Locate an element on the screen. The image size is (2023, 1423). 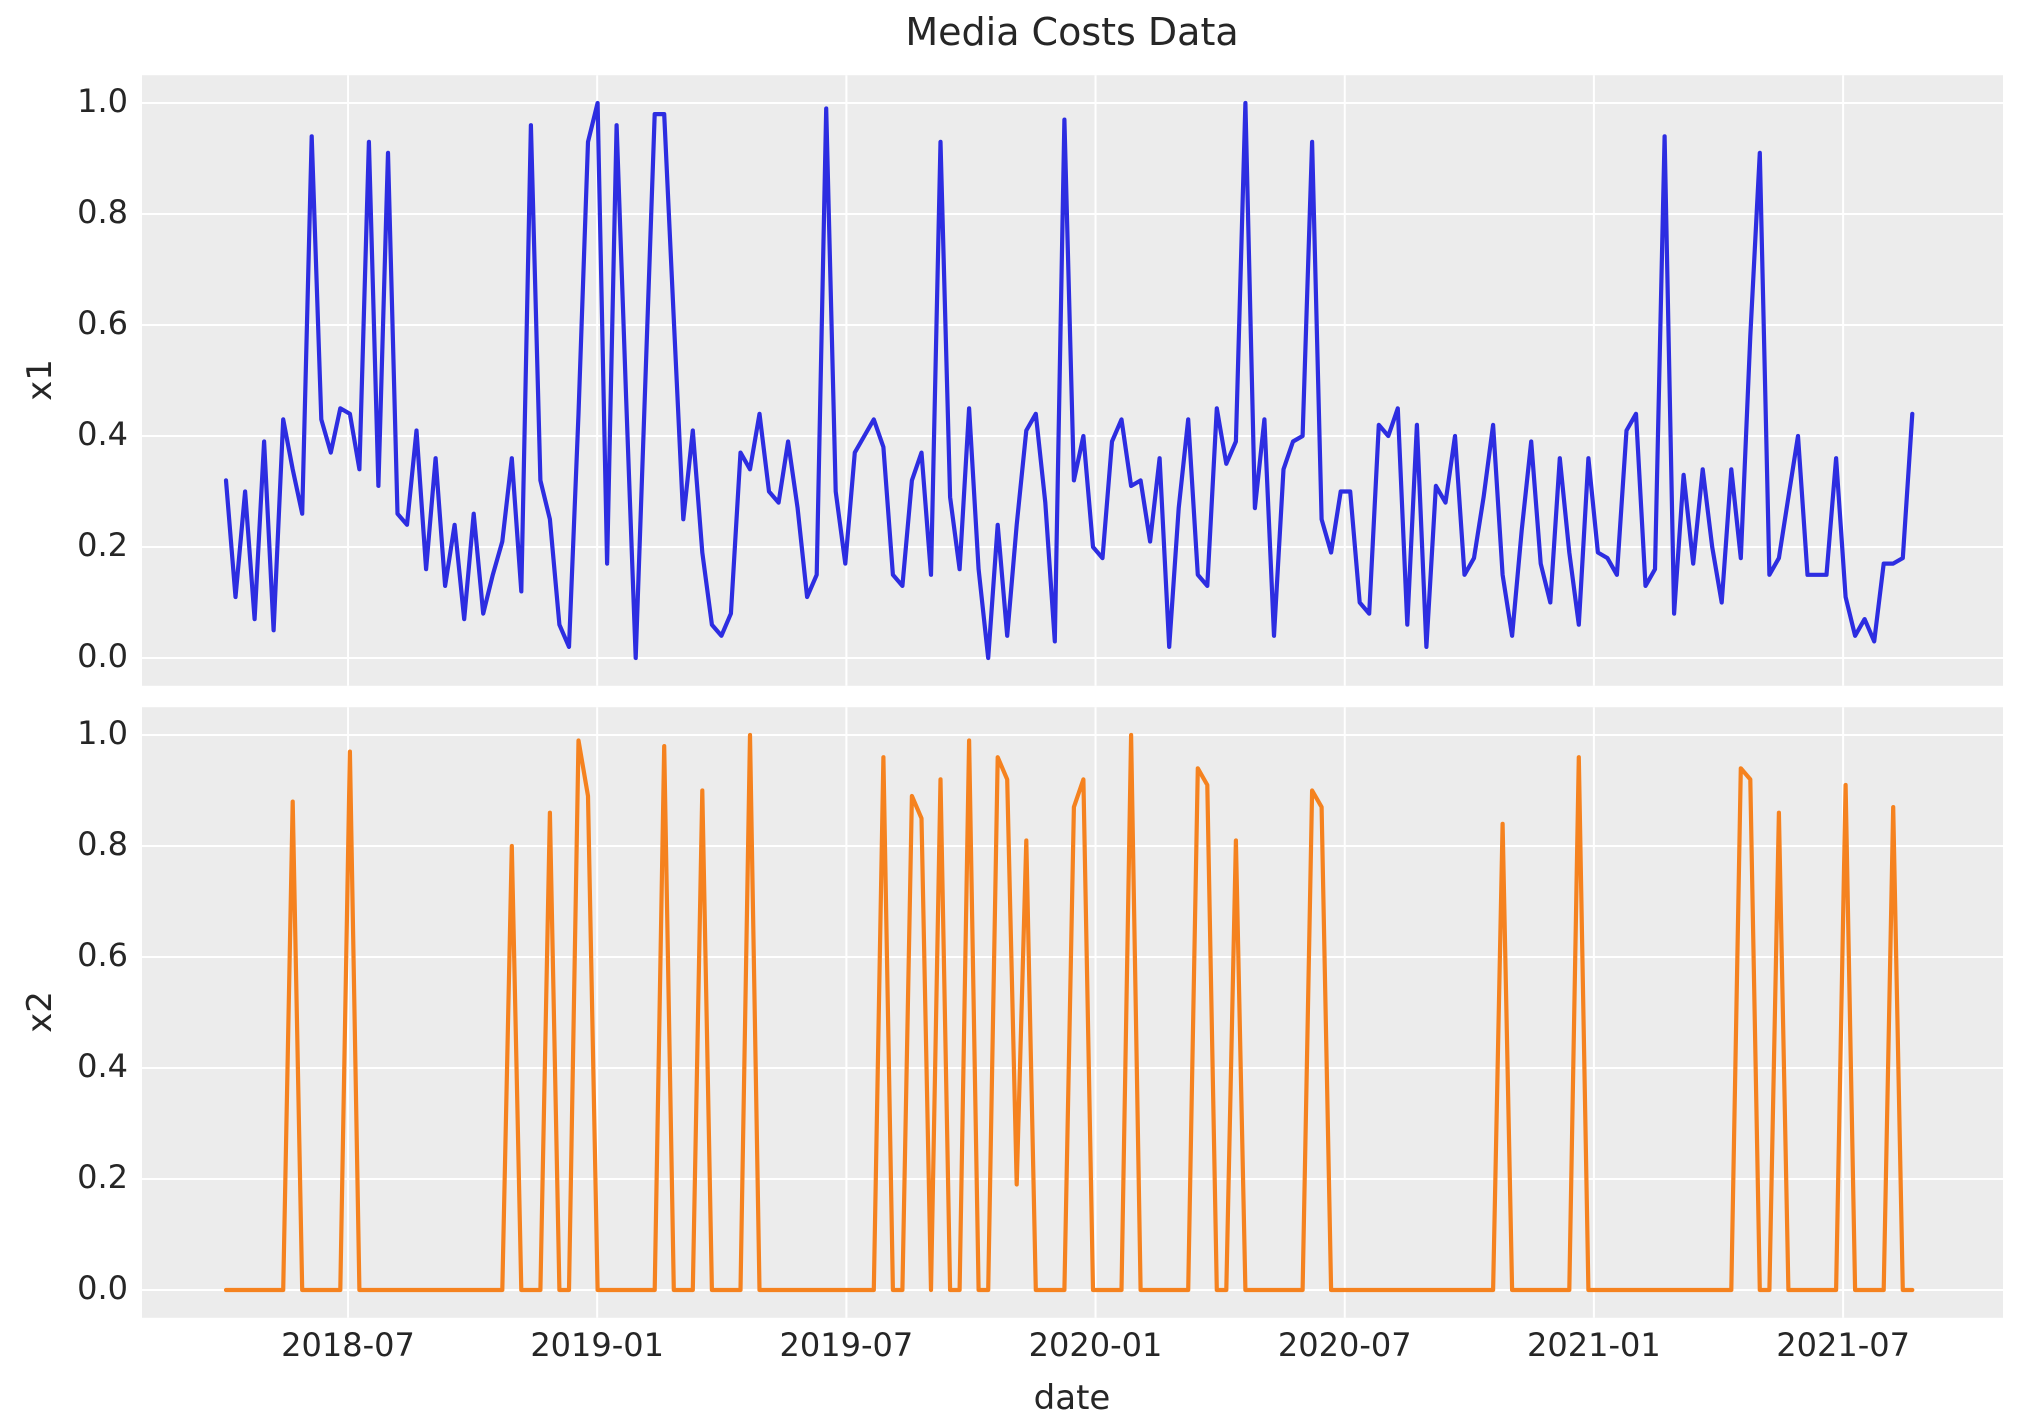
x-tick-label: 2020-01 is located at coordinates (1095, 1345).